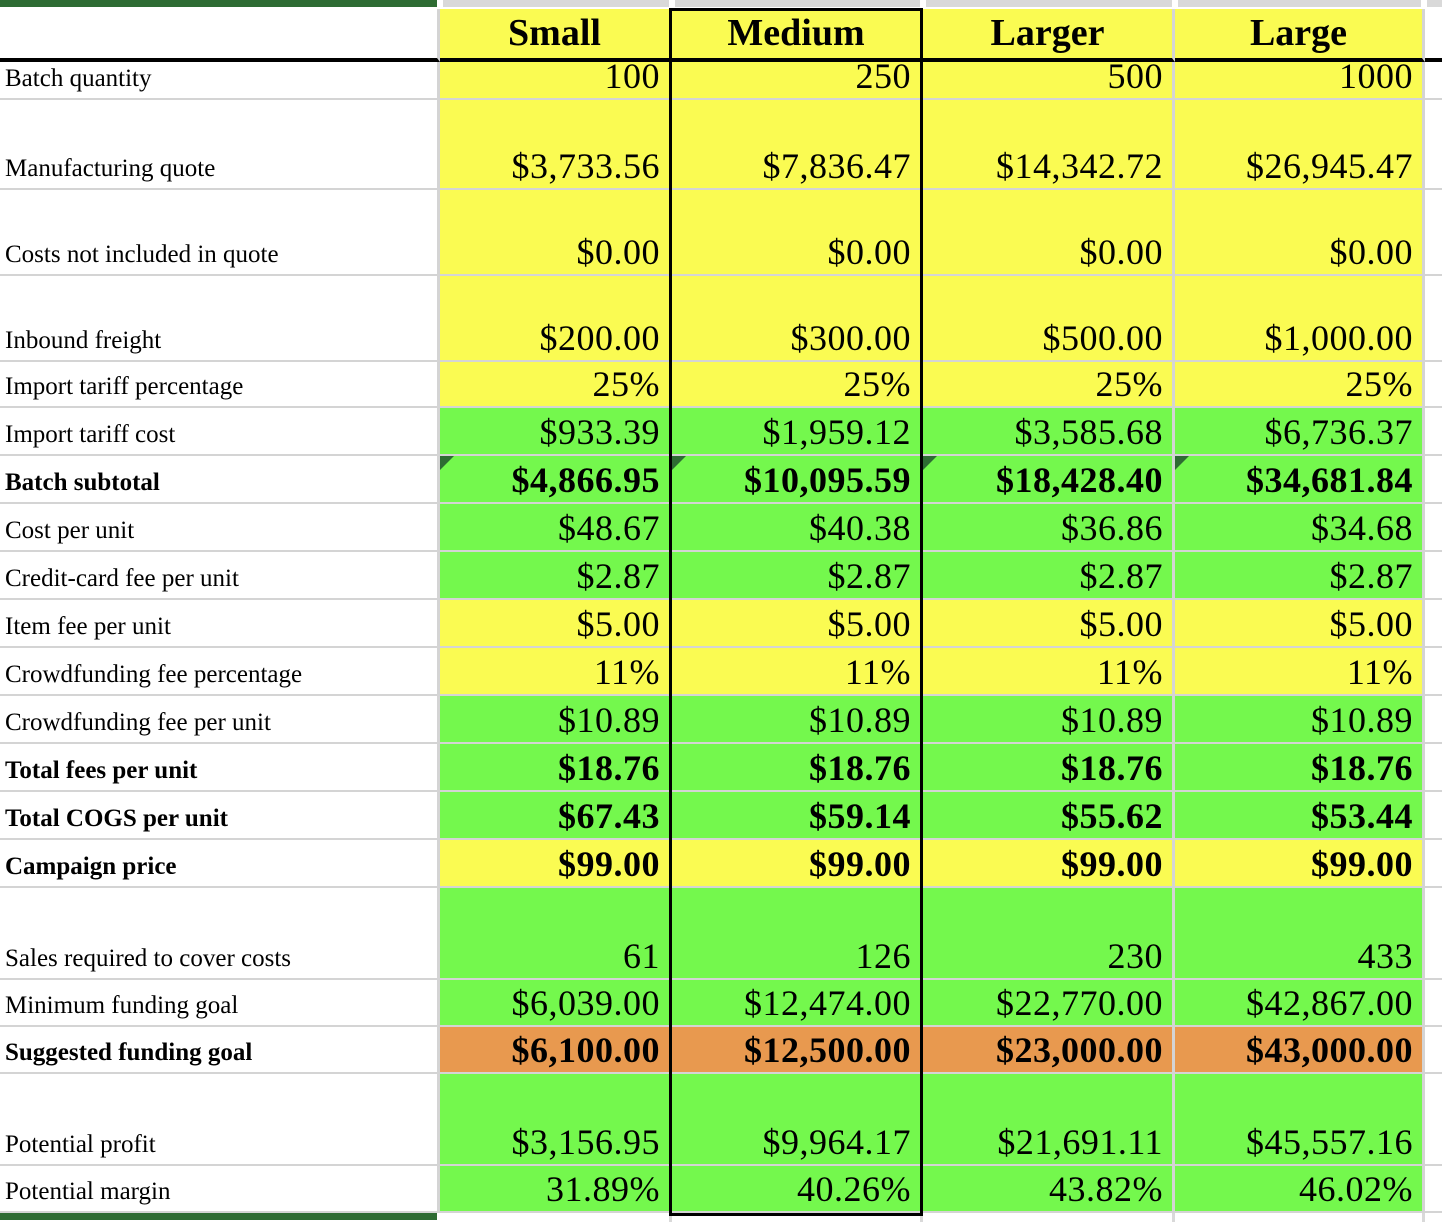 Image resolution: width=1442 pixels, height=1224 pixels. What do you see at coordinates (797, 864) in the screenshot?
I see `cell-medium: $99.00` at bounding box center [797, 864].